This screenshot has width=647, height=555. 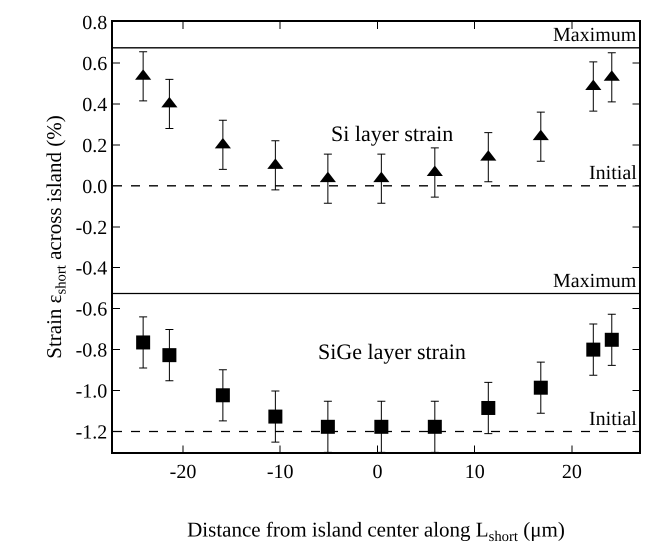 What do you see at coordinates (95, 145) in the screenshot?
I see `y-tick-label: 0.2` at bounding box center [95, 145].